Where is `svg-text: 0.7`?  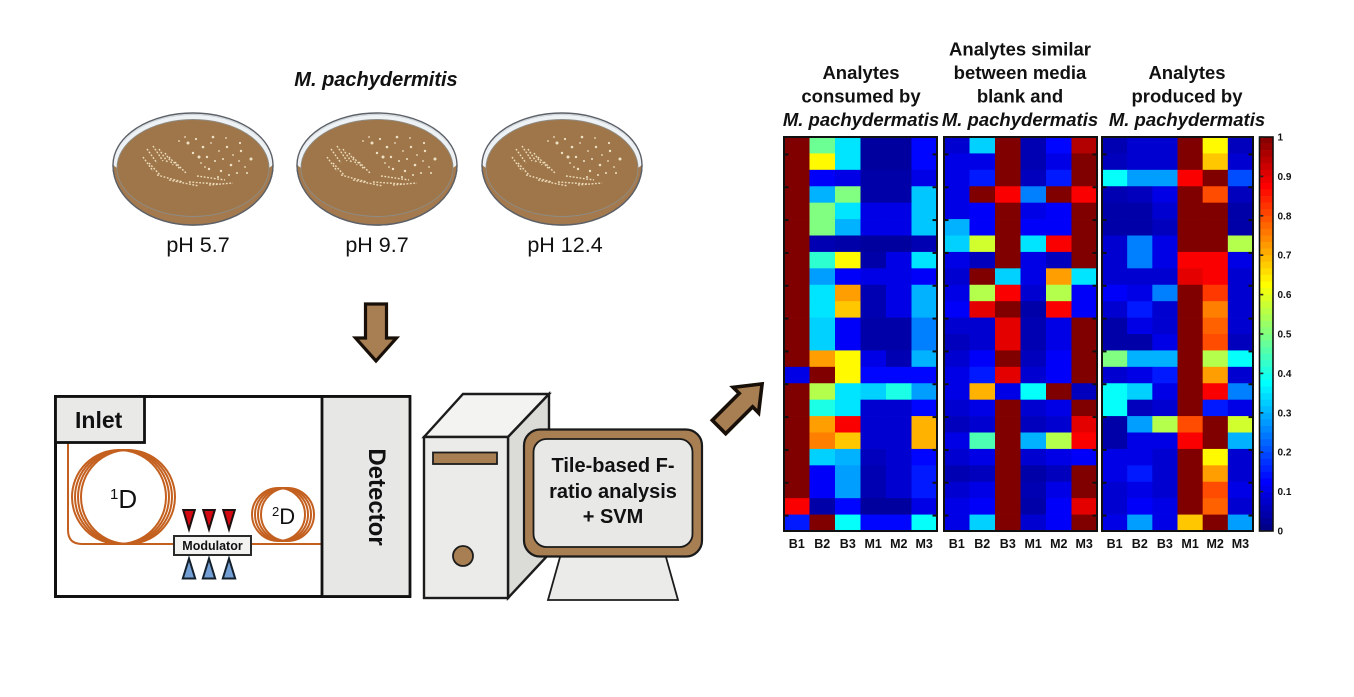
svg-text: 0.7 is located at coordinates (1285, 256).